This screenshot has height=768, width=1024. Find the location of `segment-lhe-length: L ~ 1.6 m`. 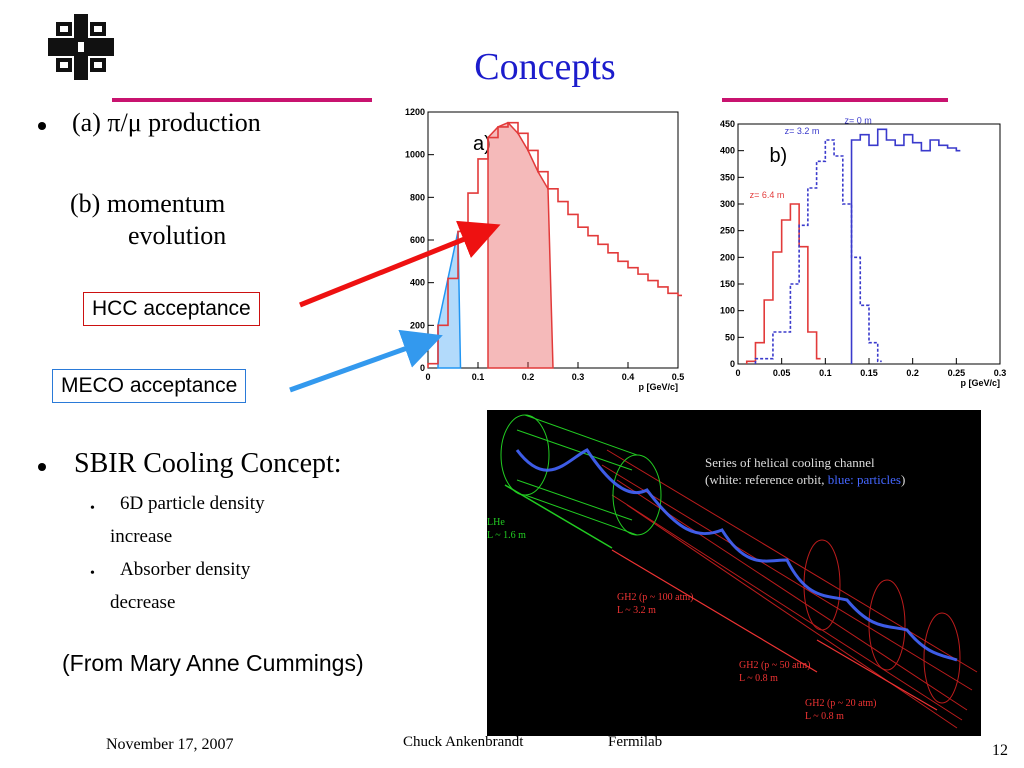

segment-lhe-length: L ~ 1.6 m is located at coordinates (506, 535).